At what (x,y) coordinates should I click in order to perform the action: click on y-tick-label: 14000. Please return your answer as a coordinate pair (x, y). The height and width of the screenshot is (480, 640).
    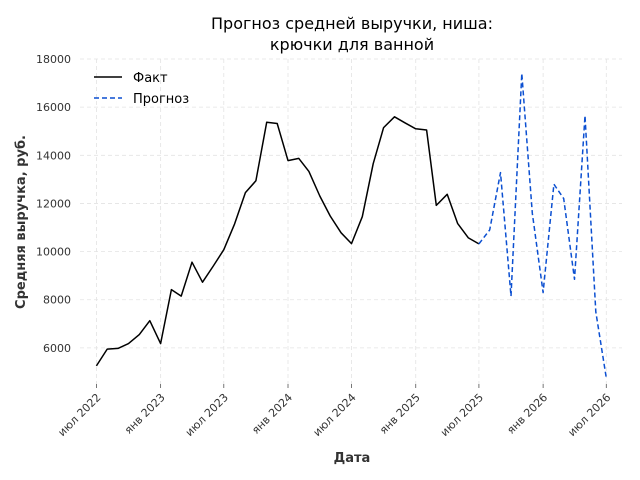
    Looking at the image, I should click on (53, 155).